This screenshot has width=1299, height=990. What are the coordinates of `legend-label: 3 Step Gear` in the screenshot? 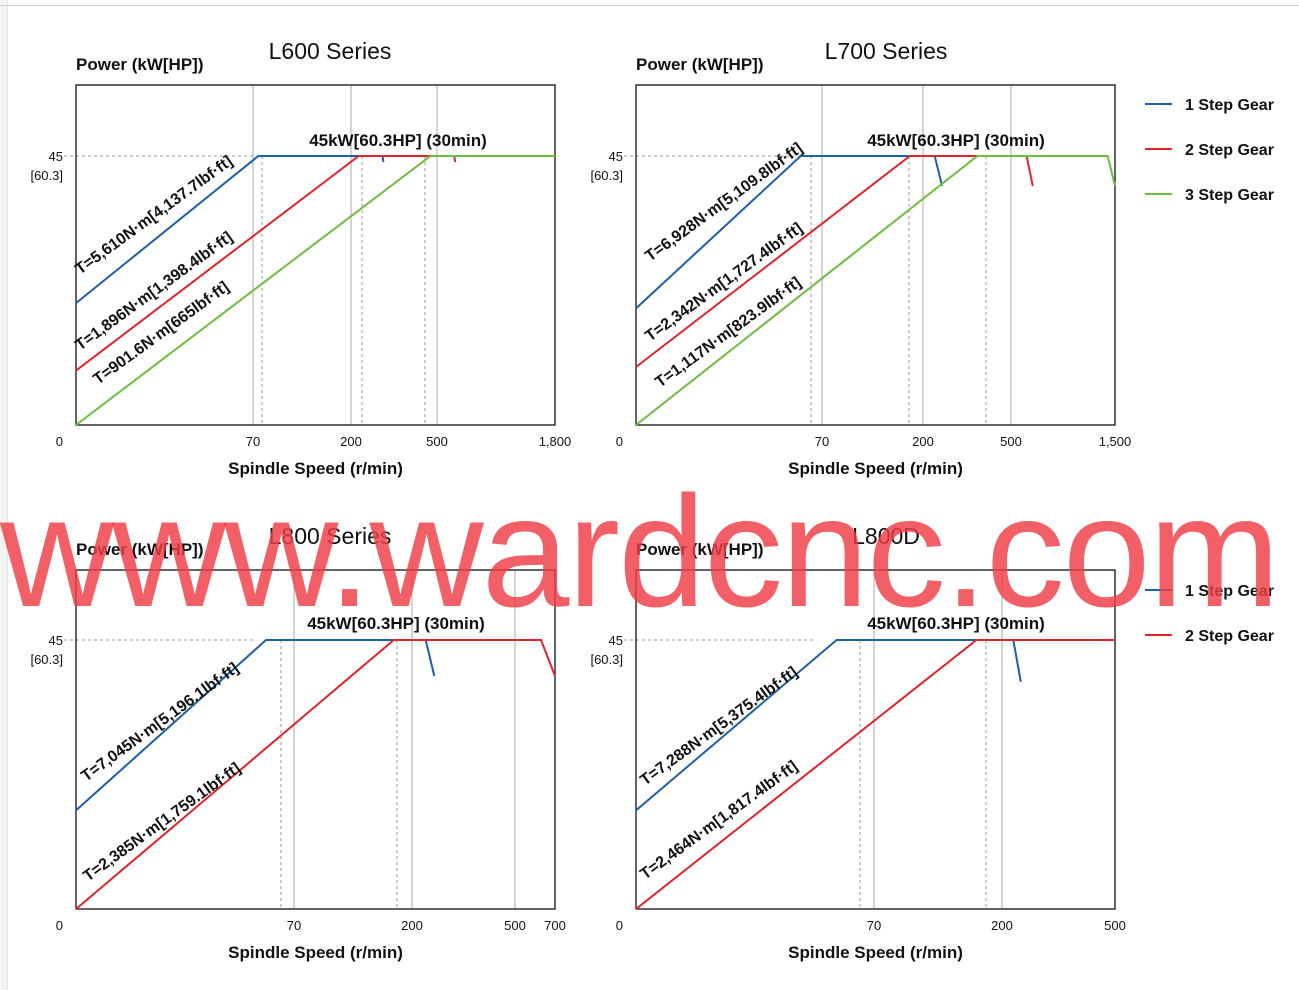 It's located at (1229, 195).